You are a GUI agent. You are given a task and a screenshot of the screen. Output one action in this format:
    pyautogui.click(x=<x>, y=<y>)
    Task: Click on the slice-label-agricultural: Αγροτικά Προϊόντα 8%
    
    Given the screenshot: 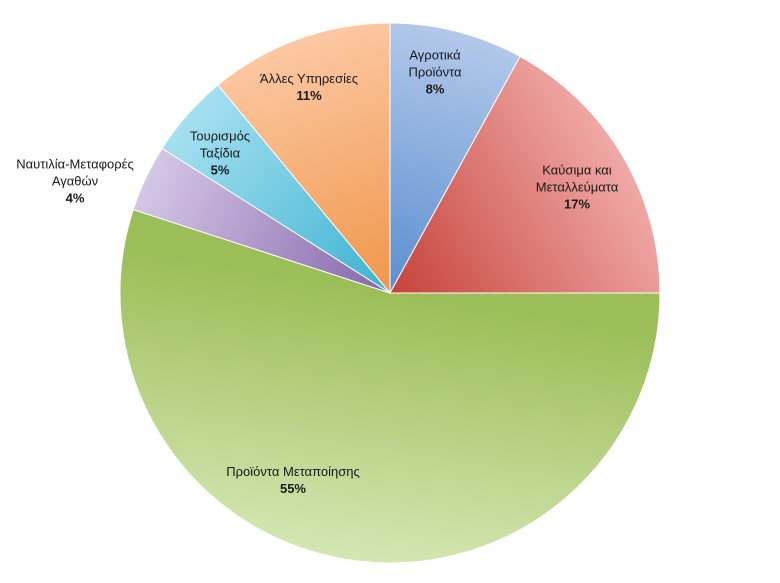 What is the action you would take?
    pyautogui.click(x=435, y=72)
    